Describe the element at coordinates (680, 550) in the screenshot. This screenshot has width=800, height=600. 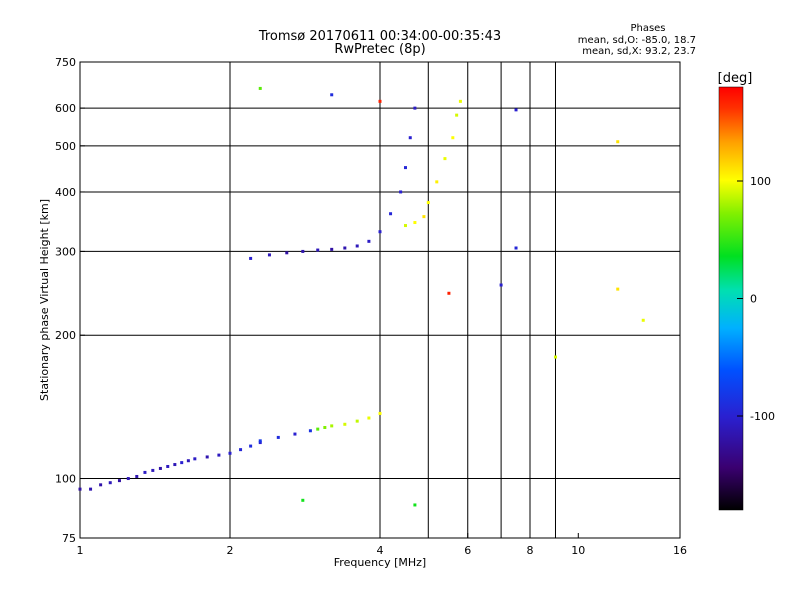
I see `x-tick-label: 16` at that location.